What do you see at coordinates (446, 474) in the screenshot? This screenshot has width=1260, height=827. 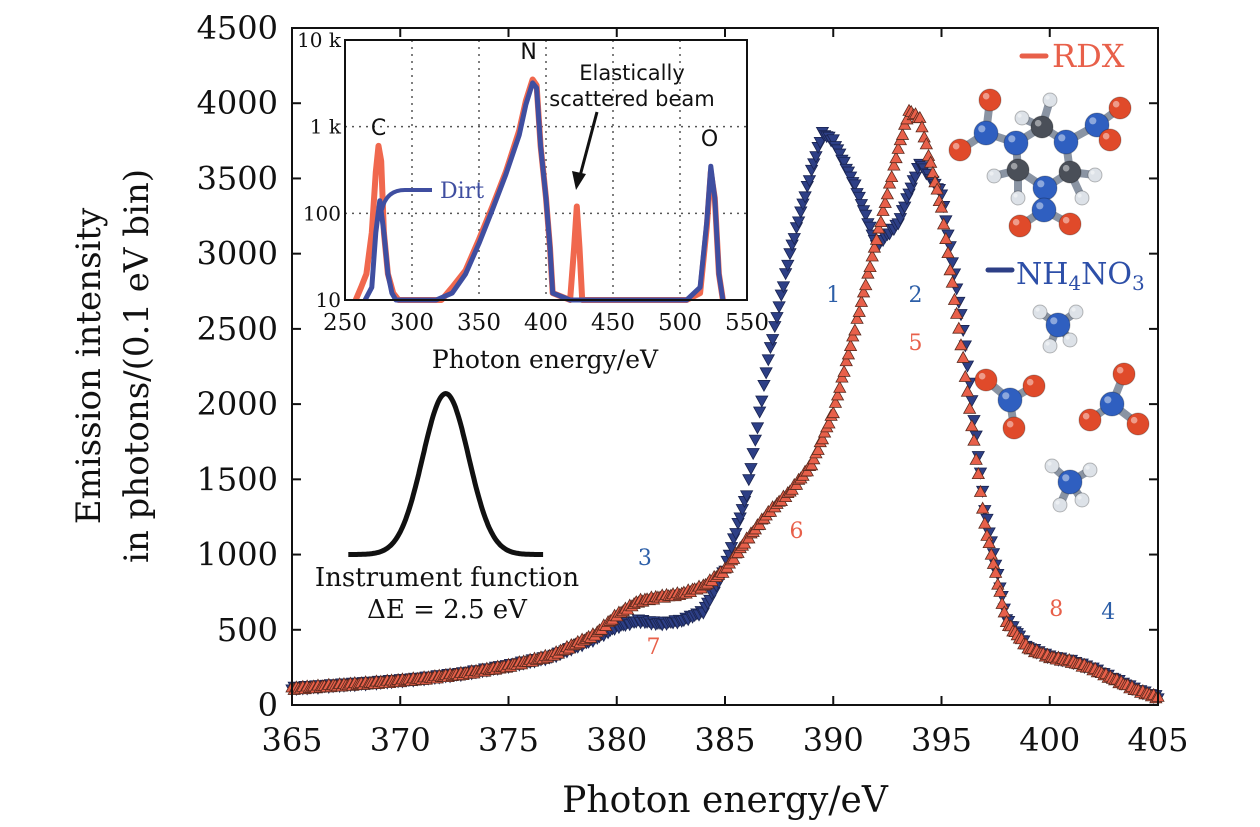 I see `instrument-function-curve` at bounding box center [446, 474].